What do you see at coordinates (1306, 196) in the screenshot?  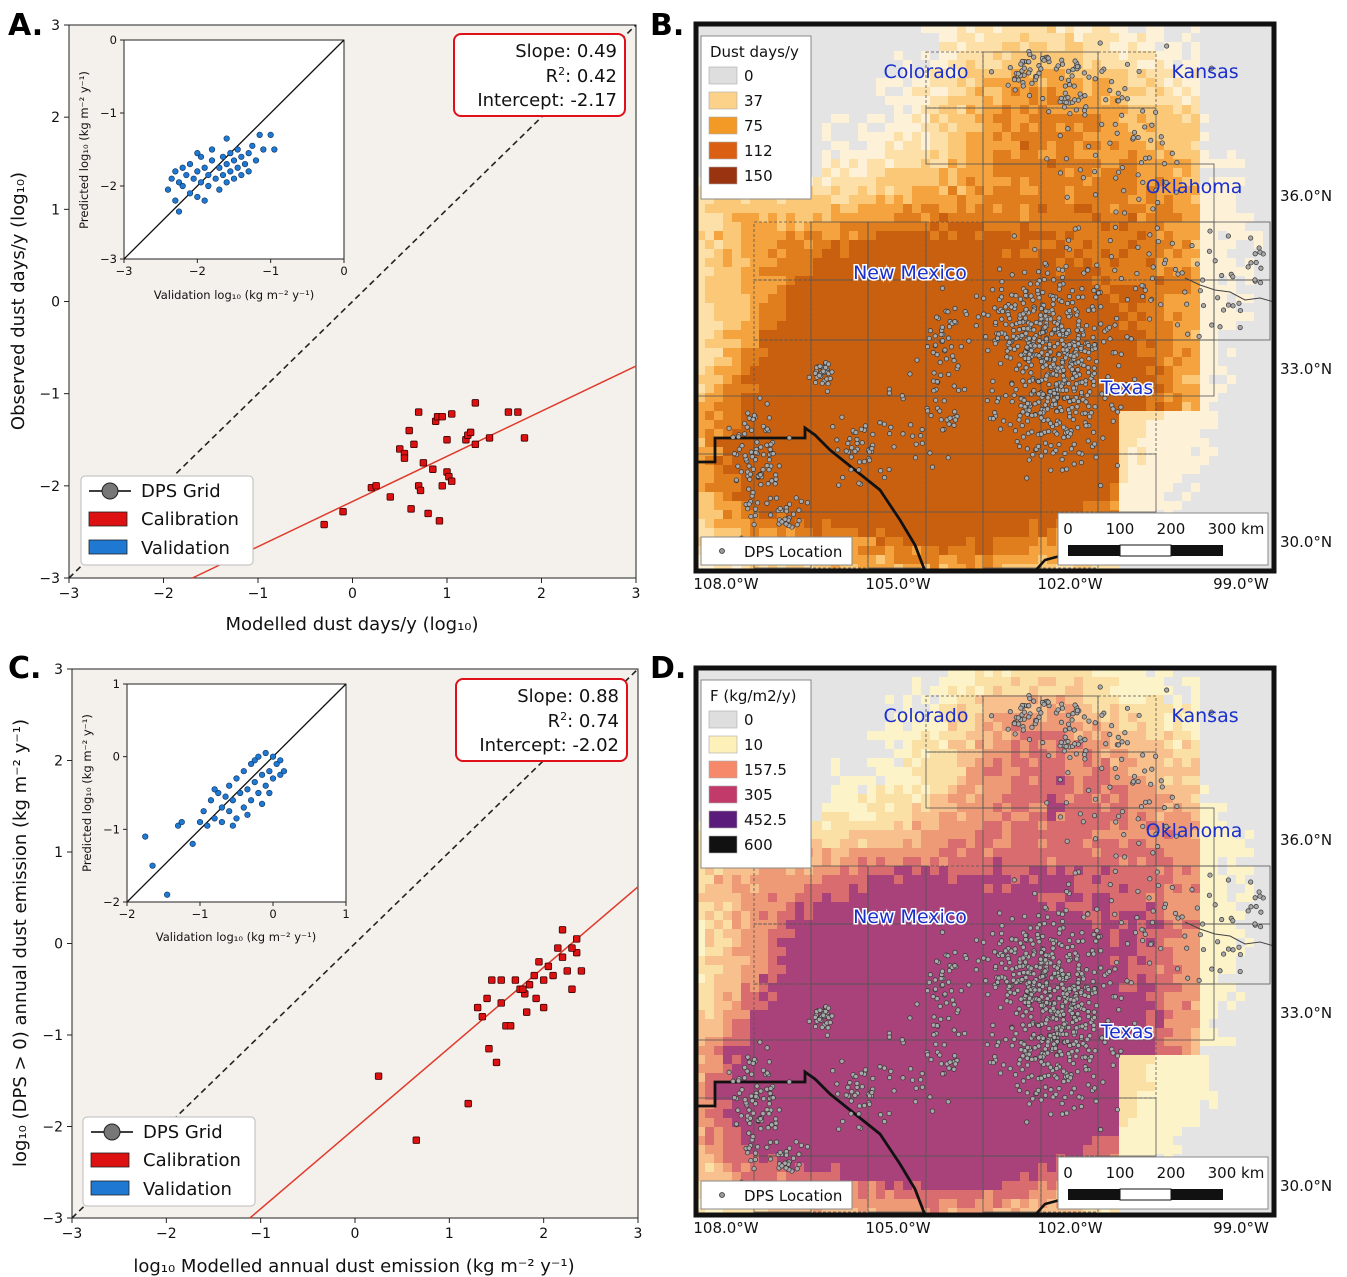 I see `lat-tick-36: 36.0°N` at bounding box center [1306, 196].